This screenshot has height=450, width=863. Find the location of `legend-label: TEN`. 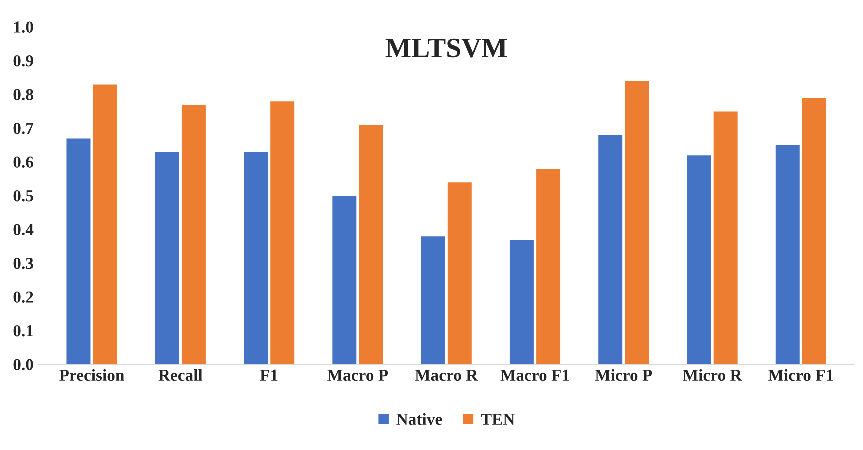

legend-label: TEN is located at coordinates (498, 419).